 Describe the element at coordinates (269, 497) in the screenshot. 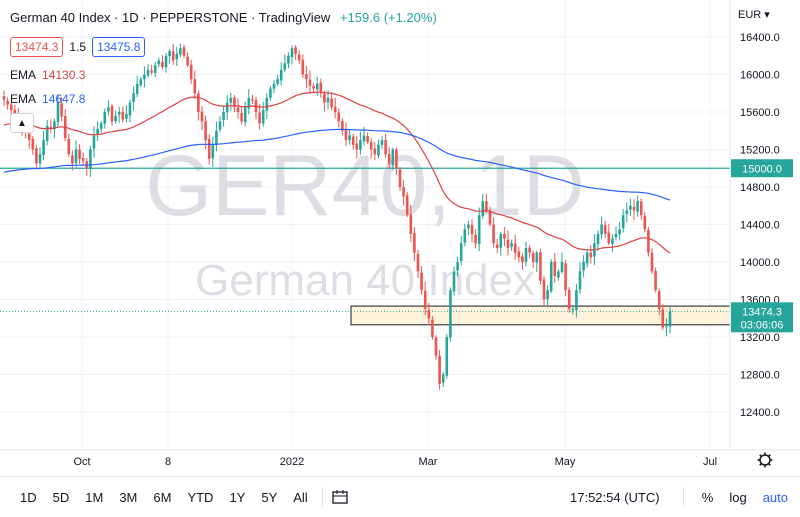

I see `interval-button-5y: 5Y` at that location.